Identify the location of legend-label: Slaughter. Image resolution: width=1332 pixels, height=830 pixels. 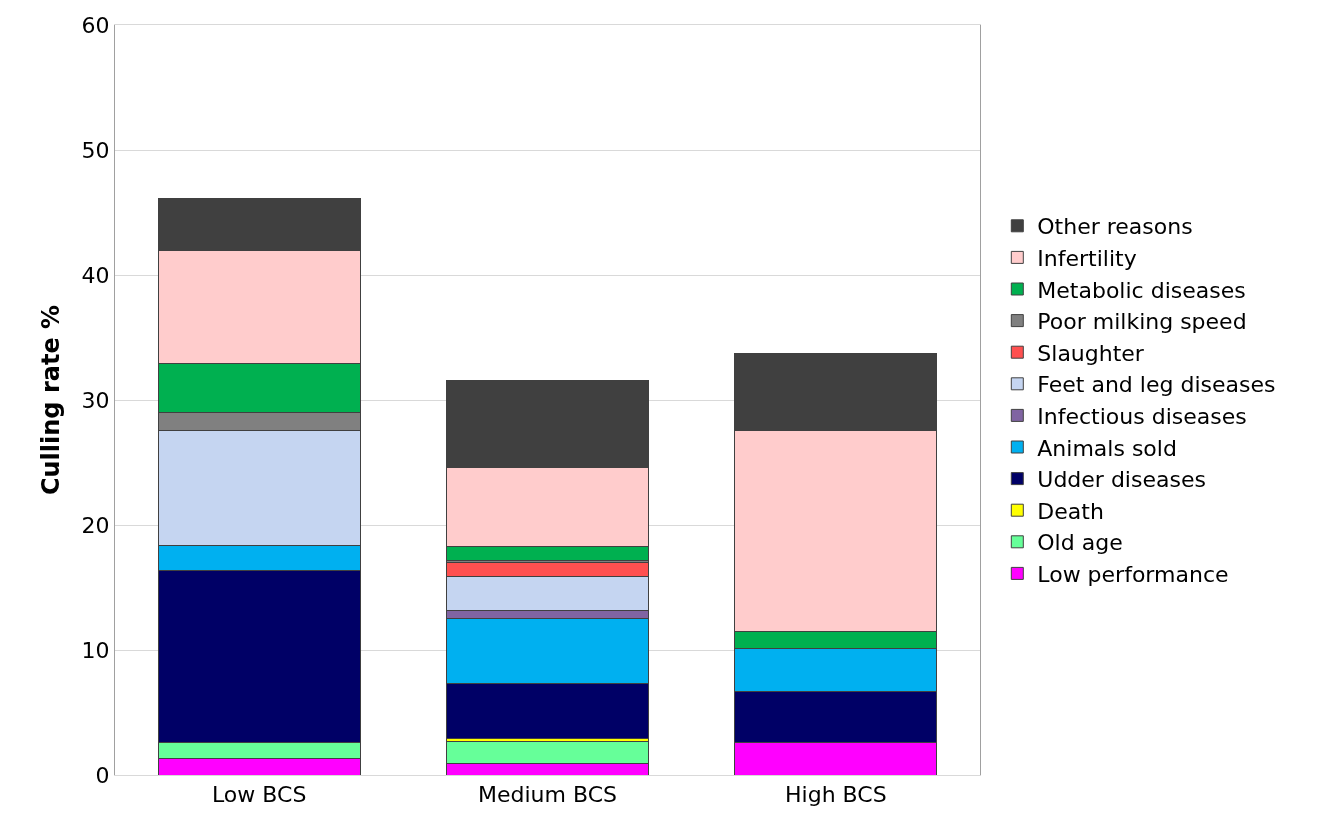
(1091, 353).